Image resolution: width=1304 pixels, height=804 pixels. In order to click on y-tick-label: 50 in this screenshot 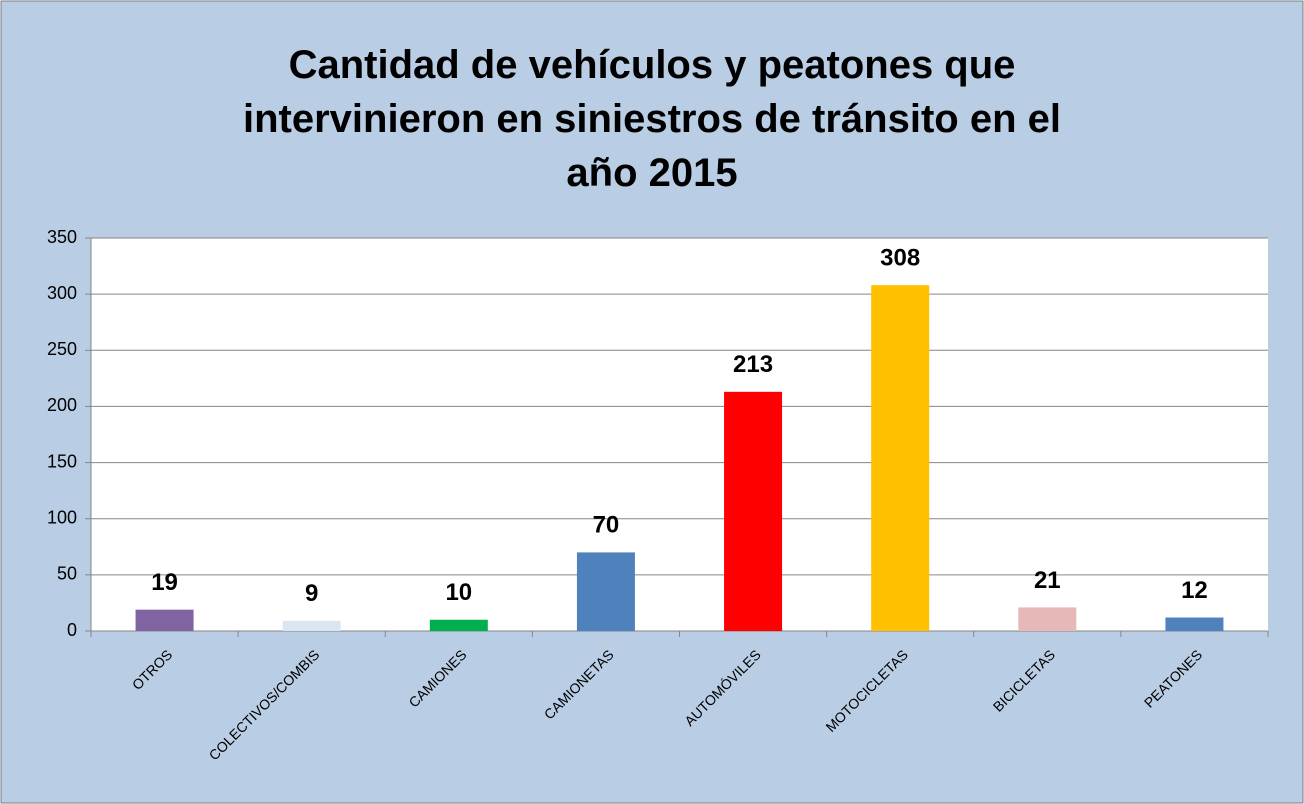, I will do `click(67, 574)`.